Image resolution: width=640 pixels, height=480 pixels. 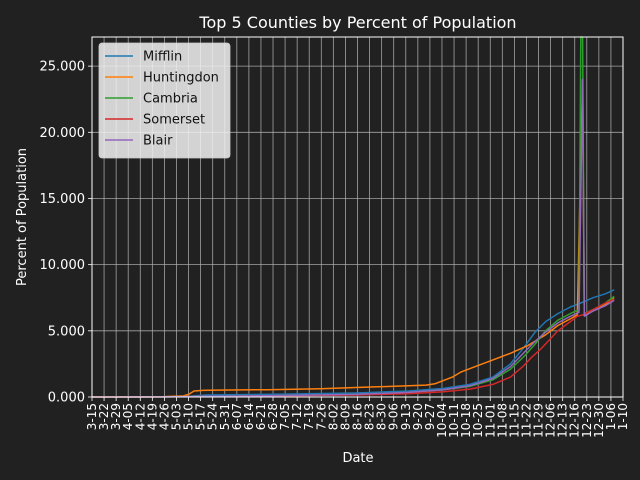 What do you see at coordinates (158, 141) in the screenshot?
I see `legend-label: Blair` at bounding box center [158, 141].